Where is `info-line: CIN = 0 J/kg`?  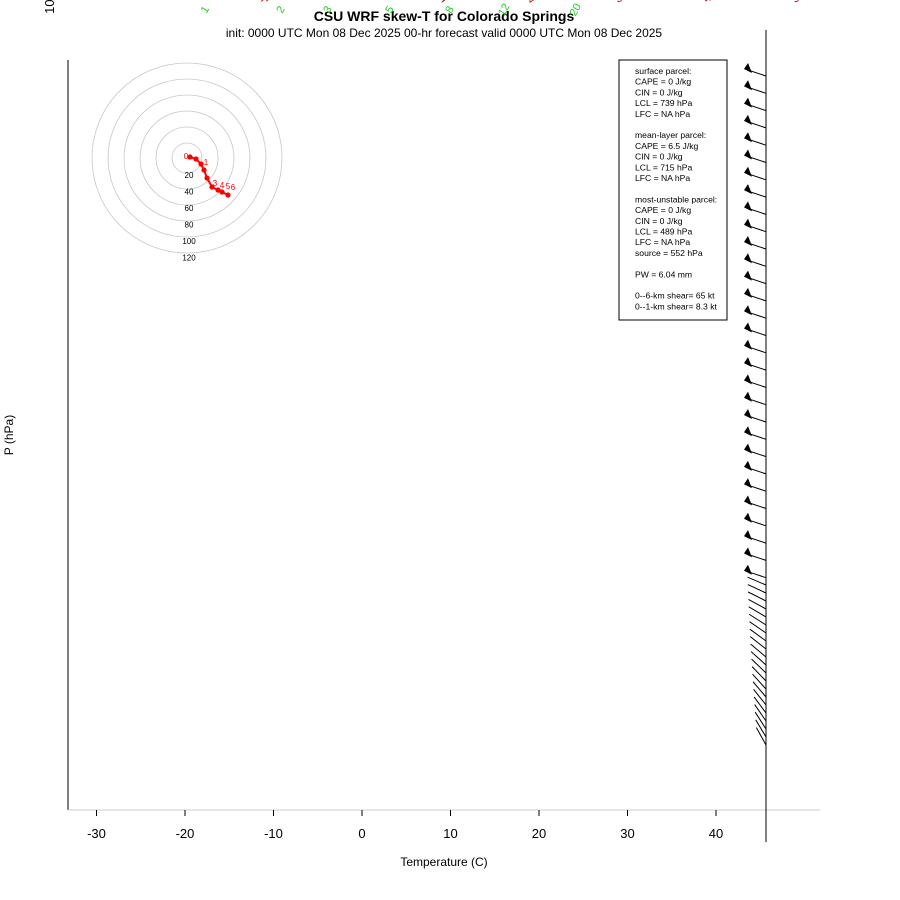 info-line: CIN = 0 J/kg is located at coordinates (659, 92).